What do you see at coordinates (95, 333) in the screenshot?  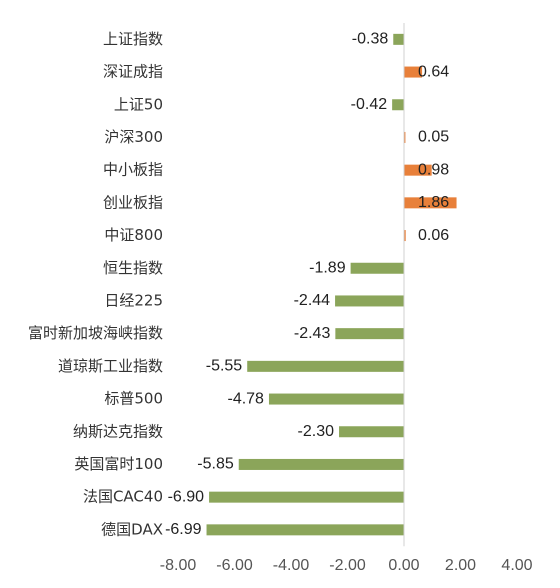 I see `category-label: 富时新加坡海峡指数` at bounding box center [95, 333].